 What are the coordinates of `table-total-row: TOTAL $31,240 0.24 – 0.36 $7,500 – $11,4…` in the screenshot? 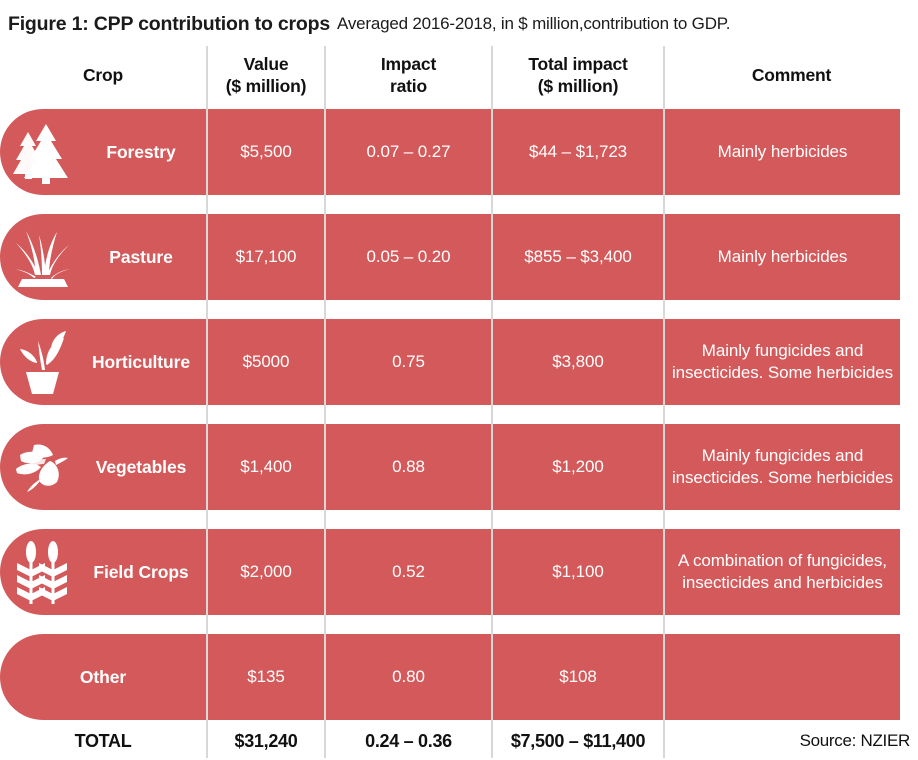 It's located at (459, 741).